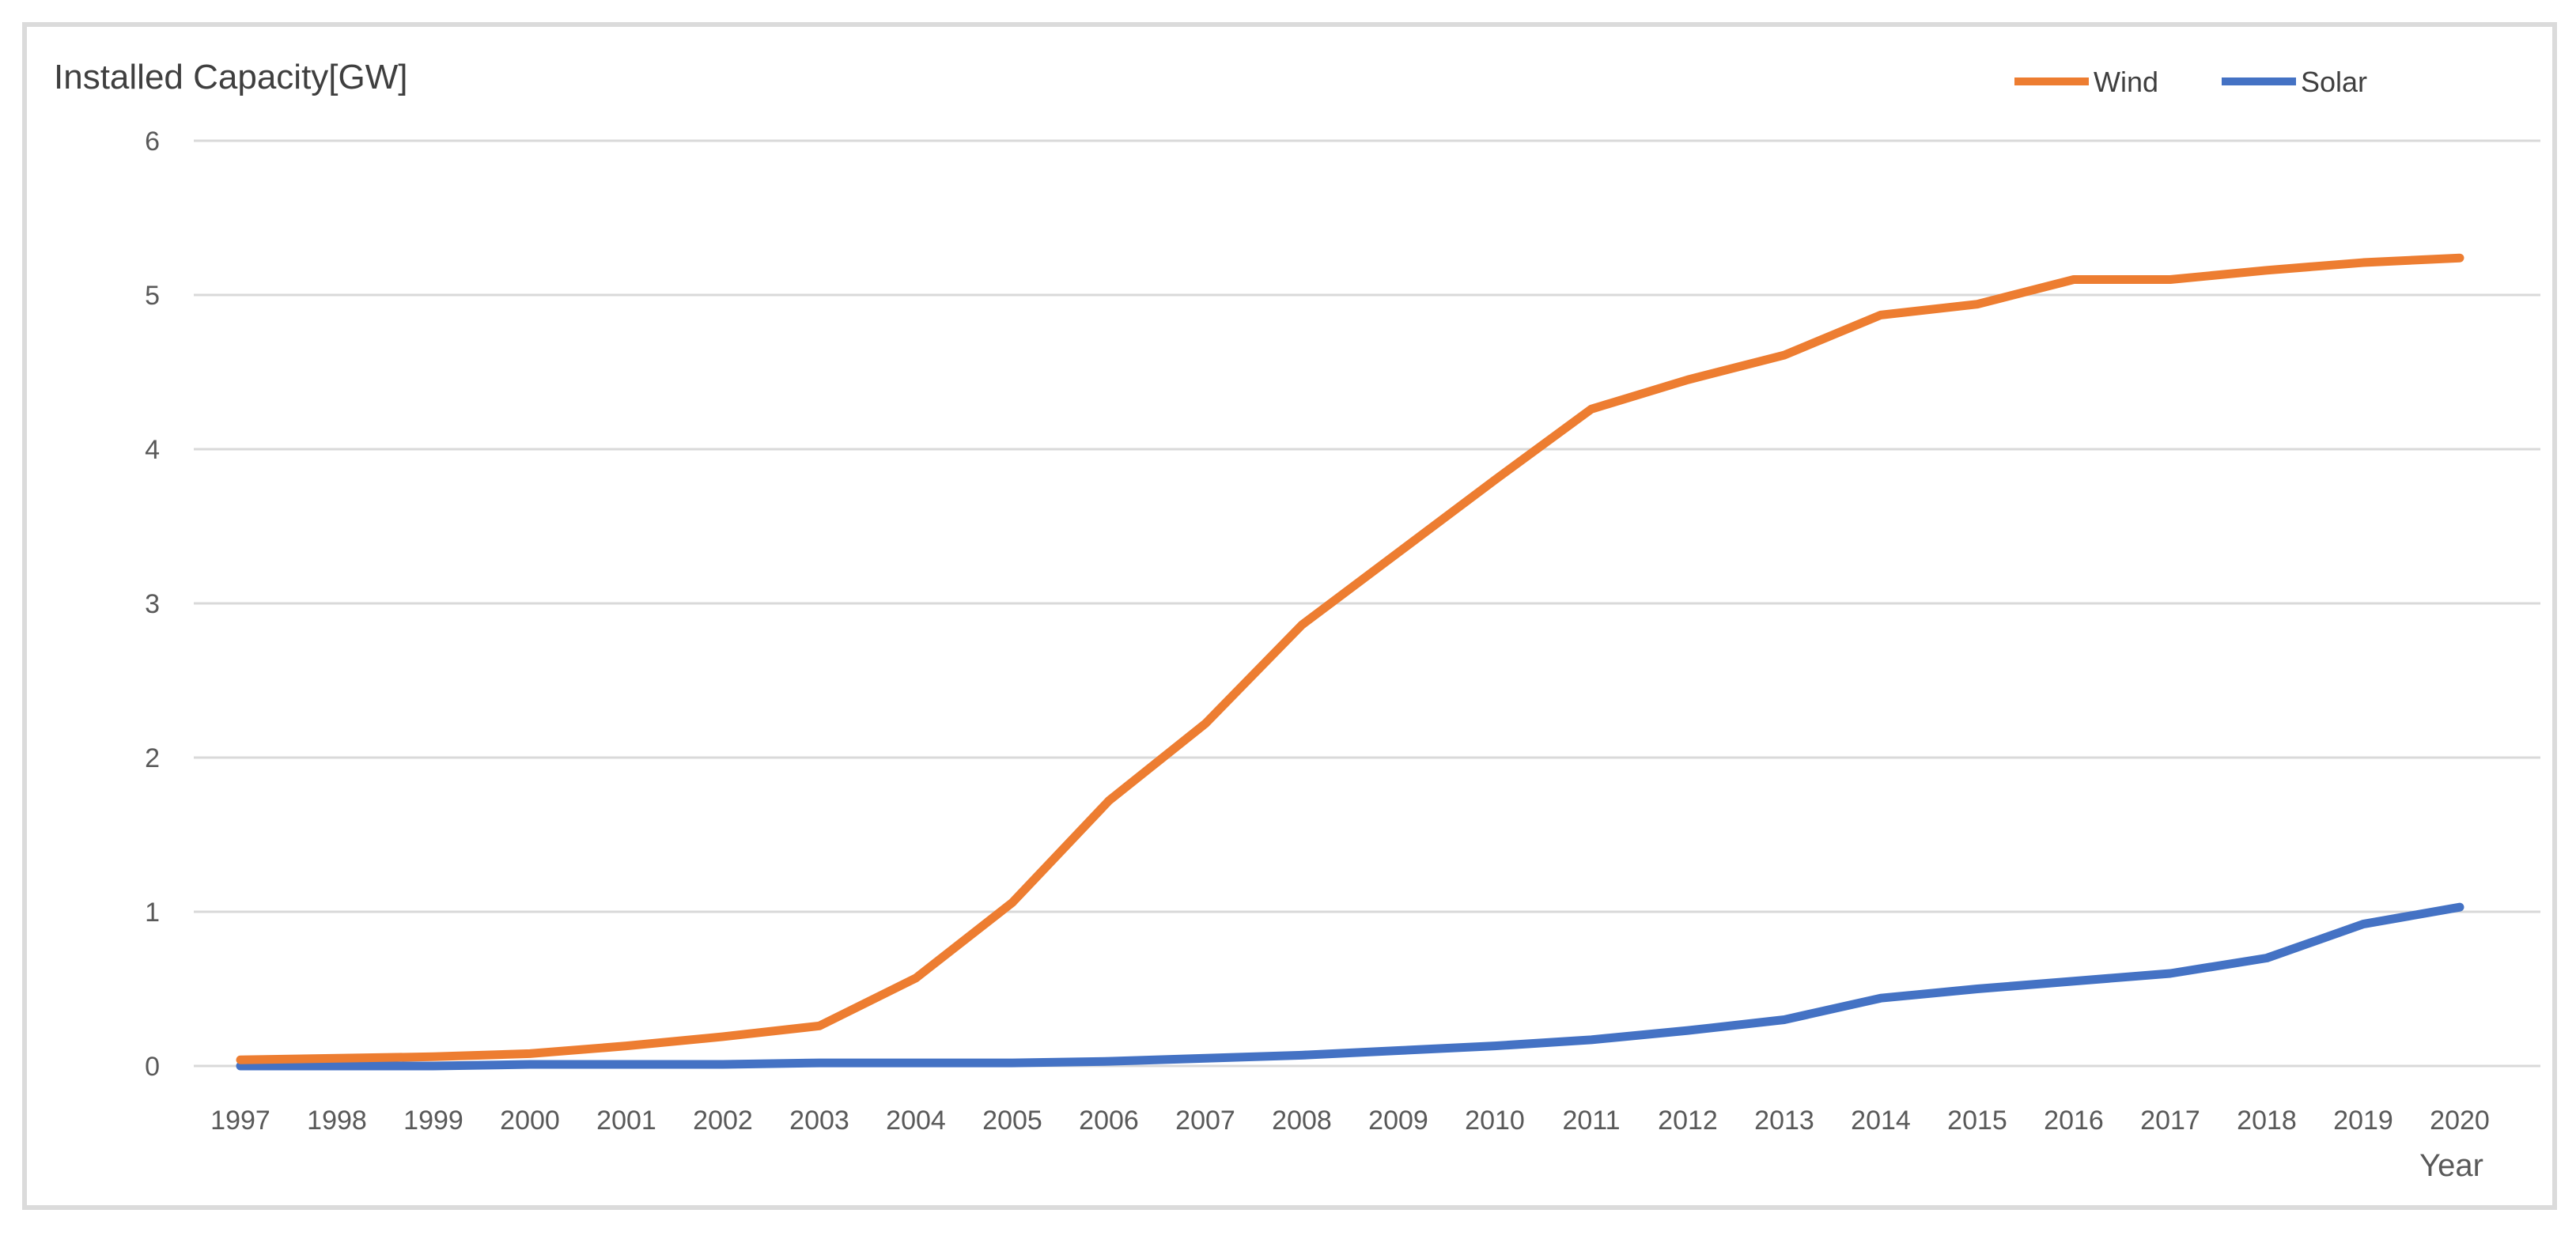  I want to click on legend: Wind Solar, so click(2190, 82).